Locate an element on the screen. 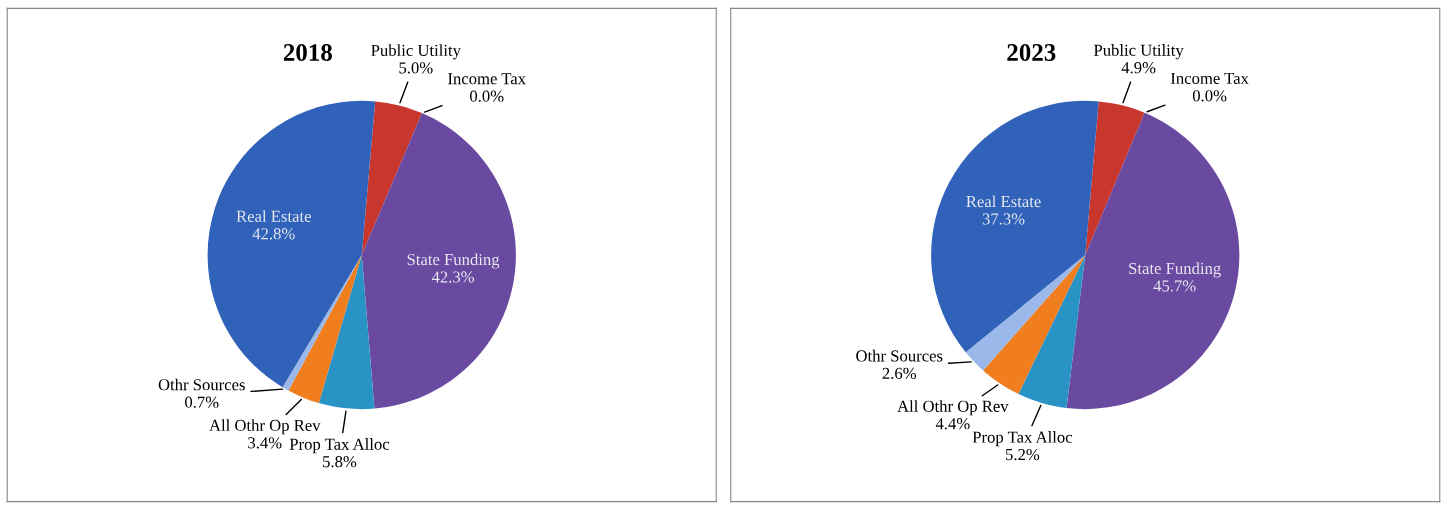 Image resolution: width=1447 pixels, height=510 pixels. data-label: 5.2% is located at coordinates (1023, 454).